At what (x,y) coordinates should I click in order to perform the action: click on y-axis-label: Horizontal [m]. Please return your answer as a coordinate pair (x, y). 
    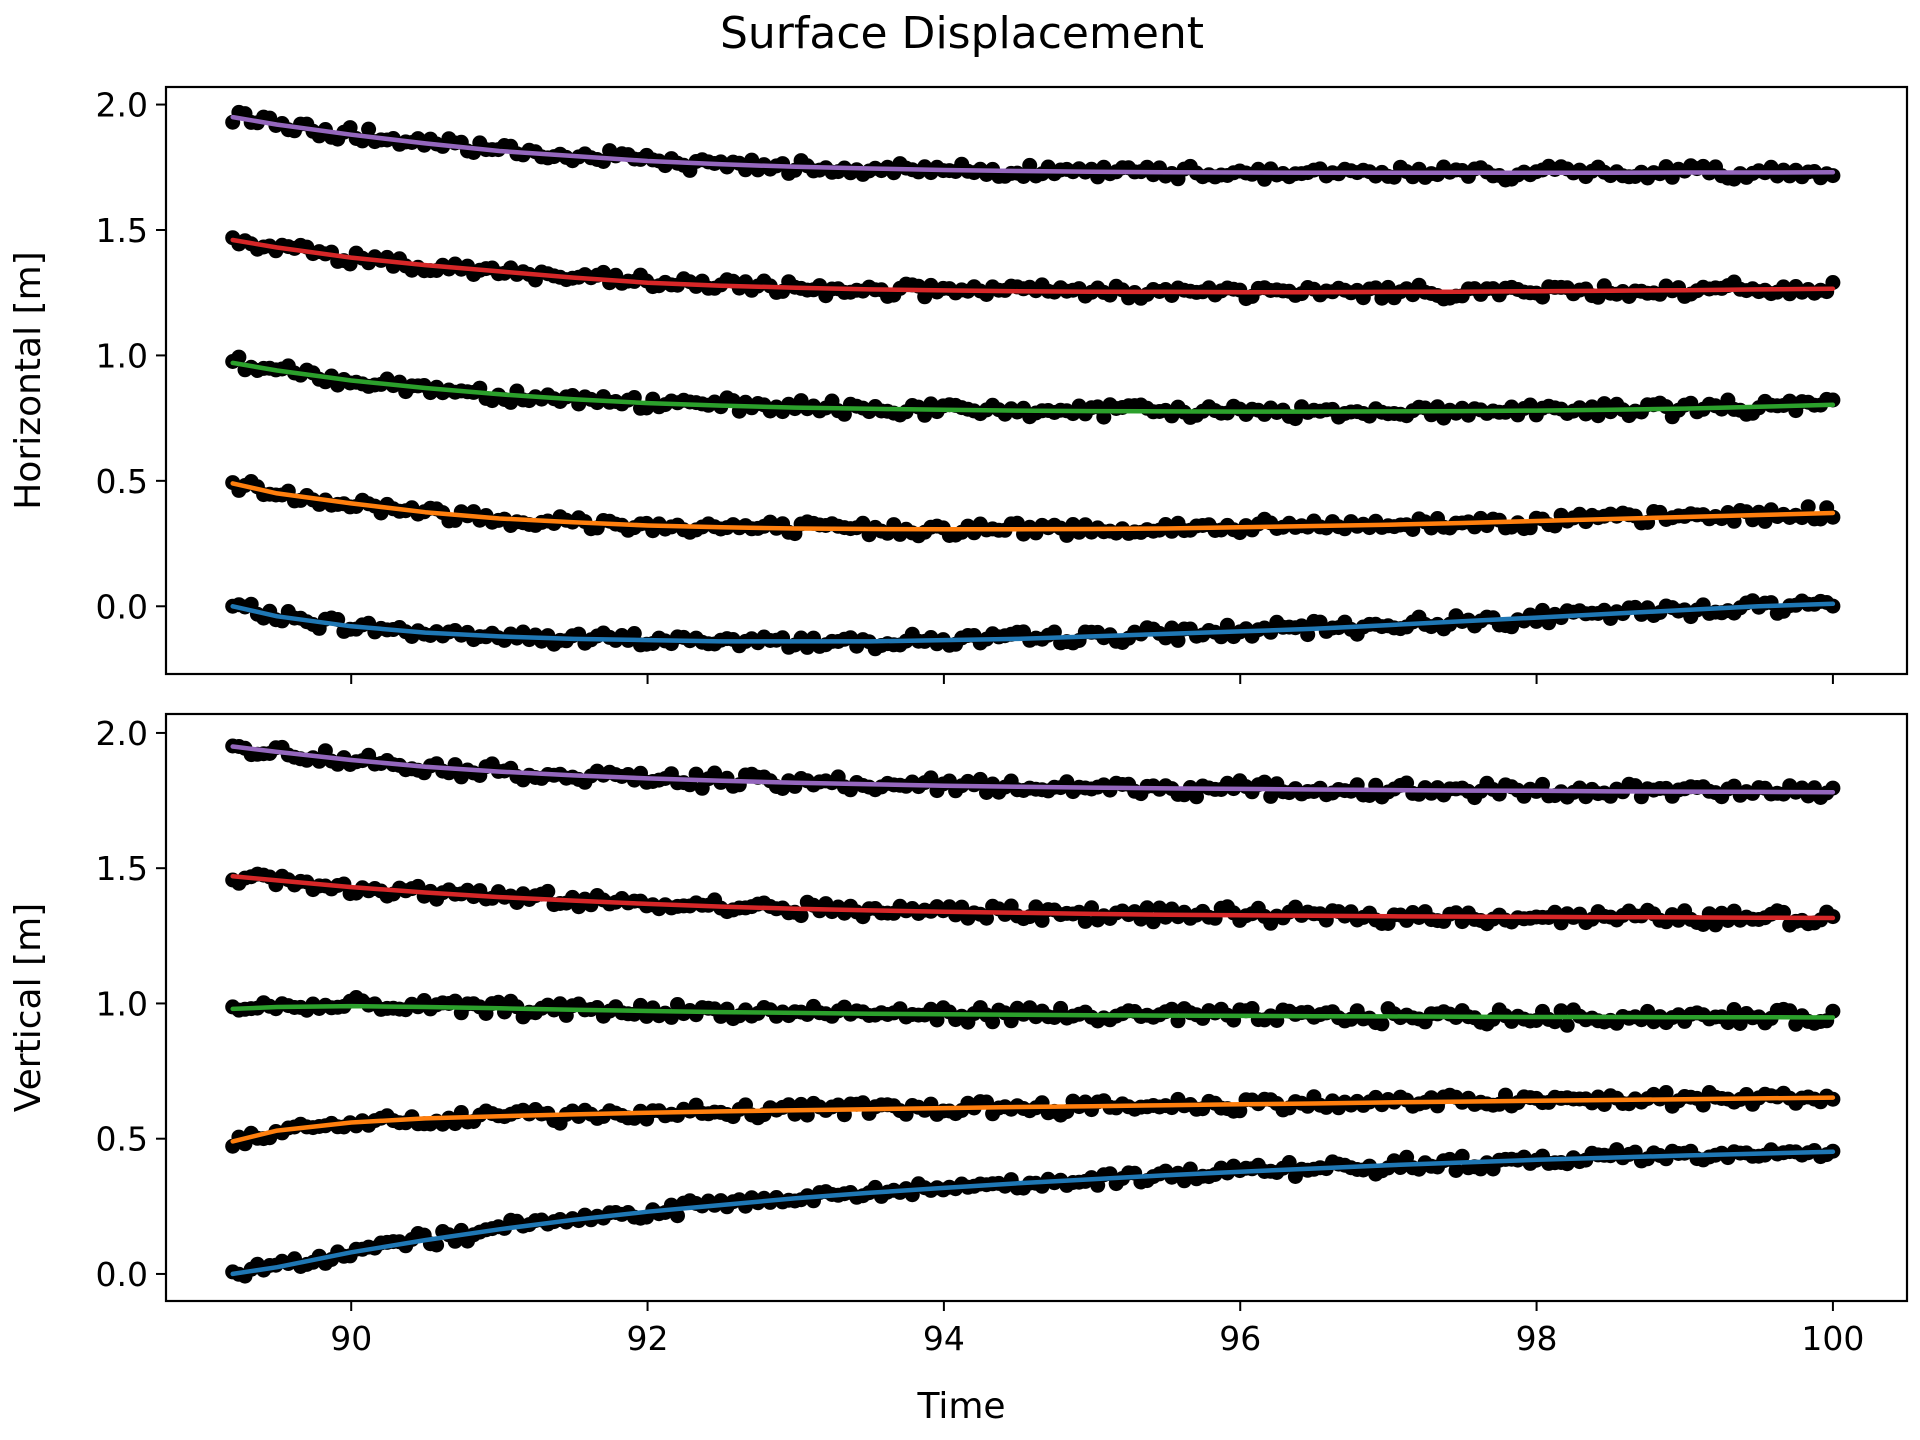
    Looking at the image, I should click on (28, 380).